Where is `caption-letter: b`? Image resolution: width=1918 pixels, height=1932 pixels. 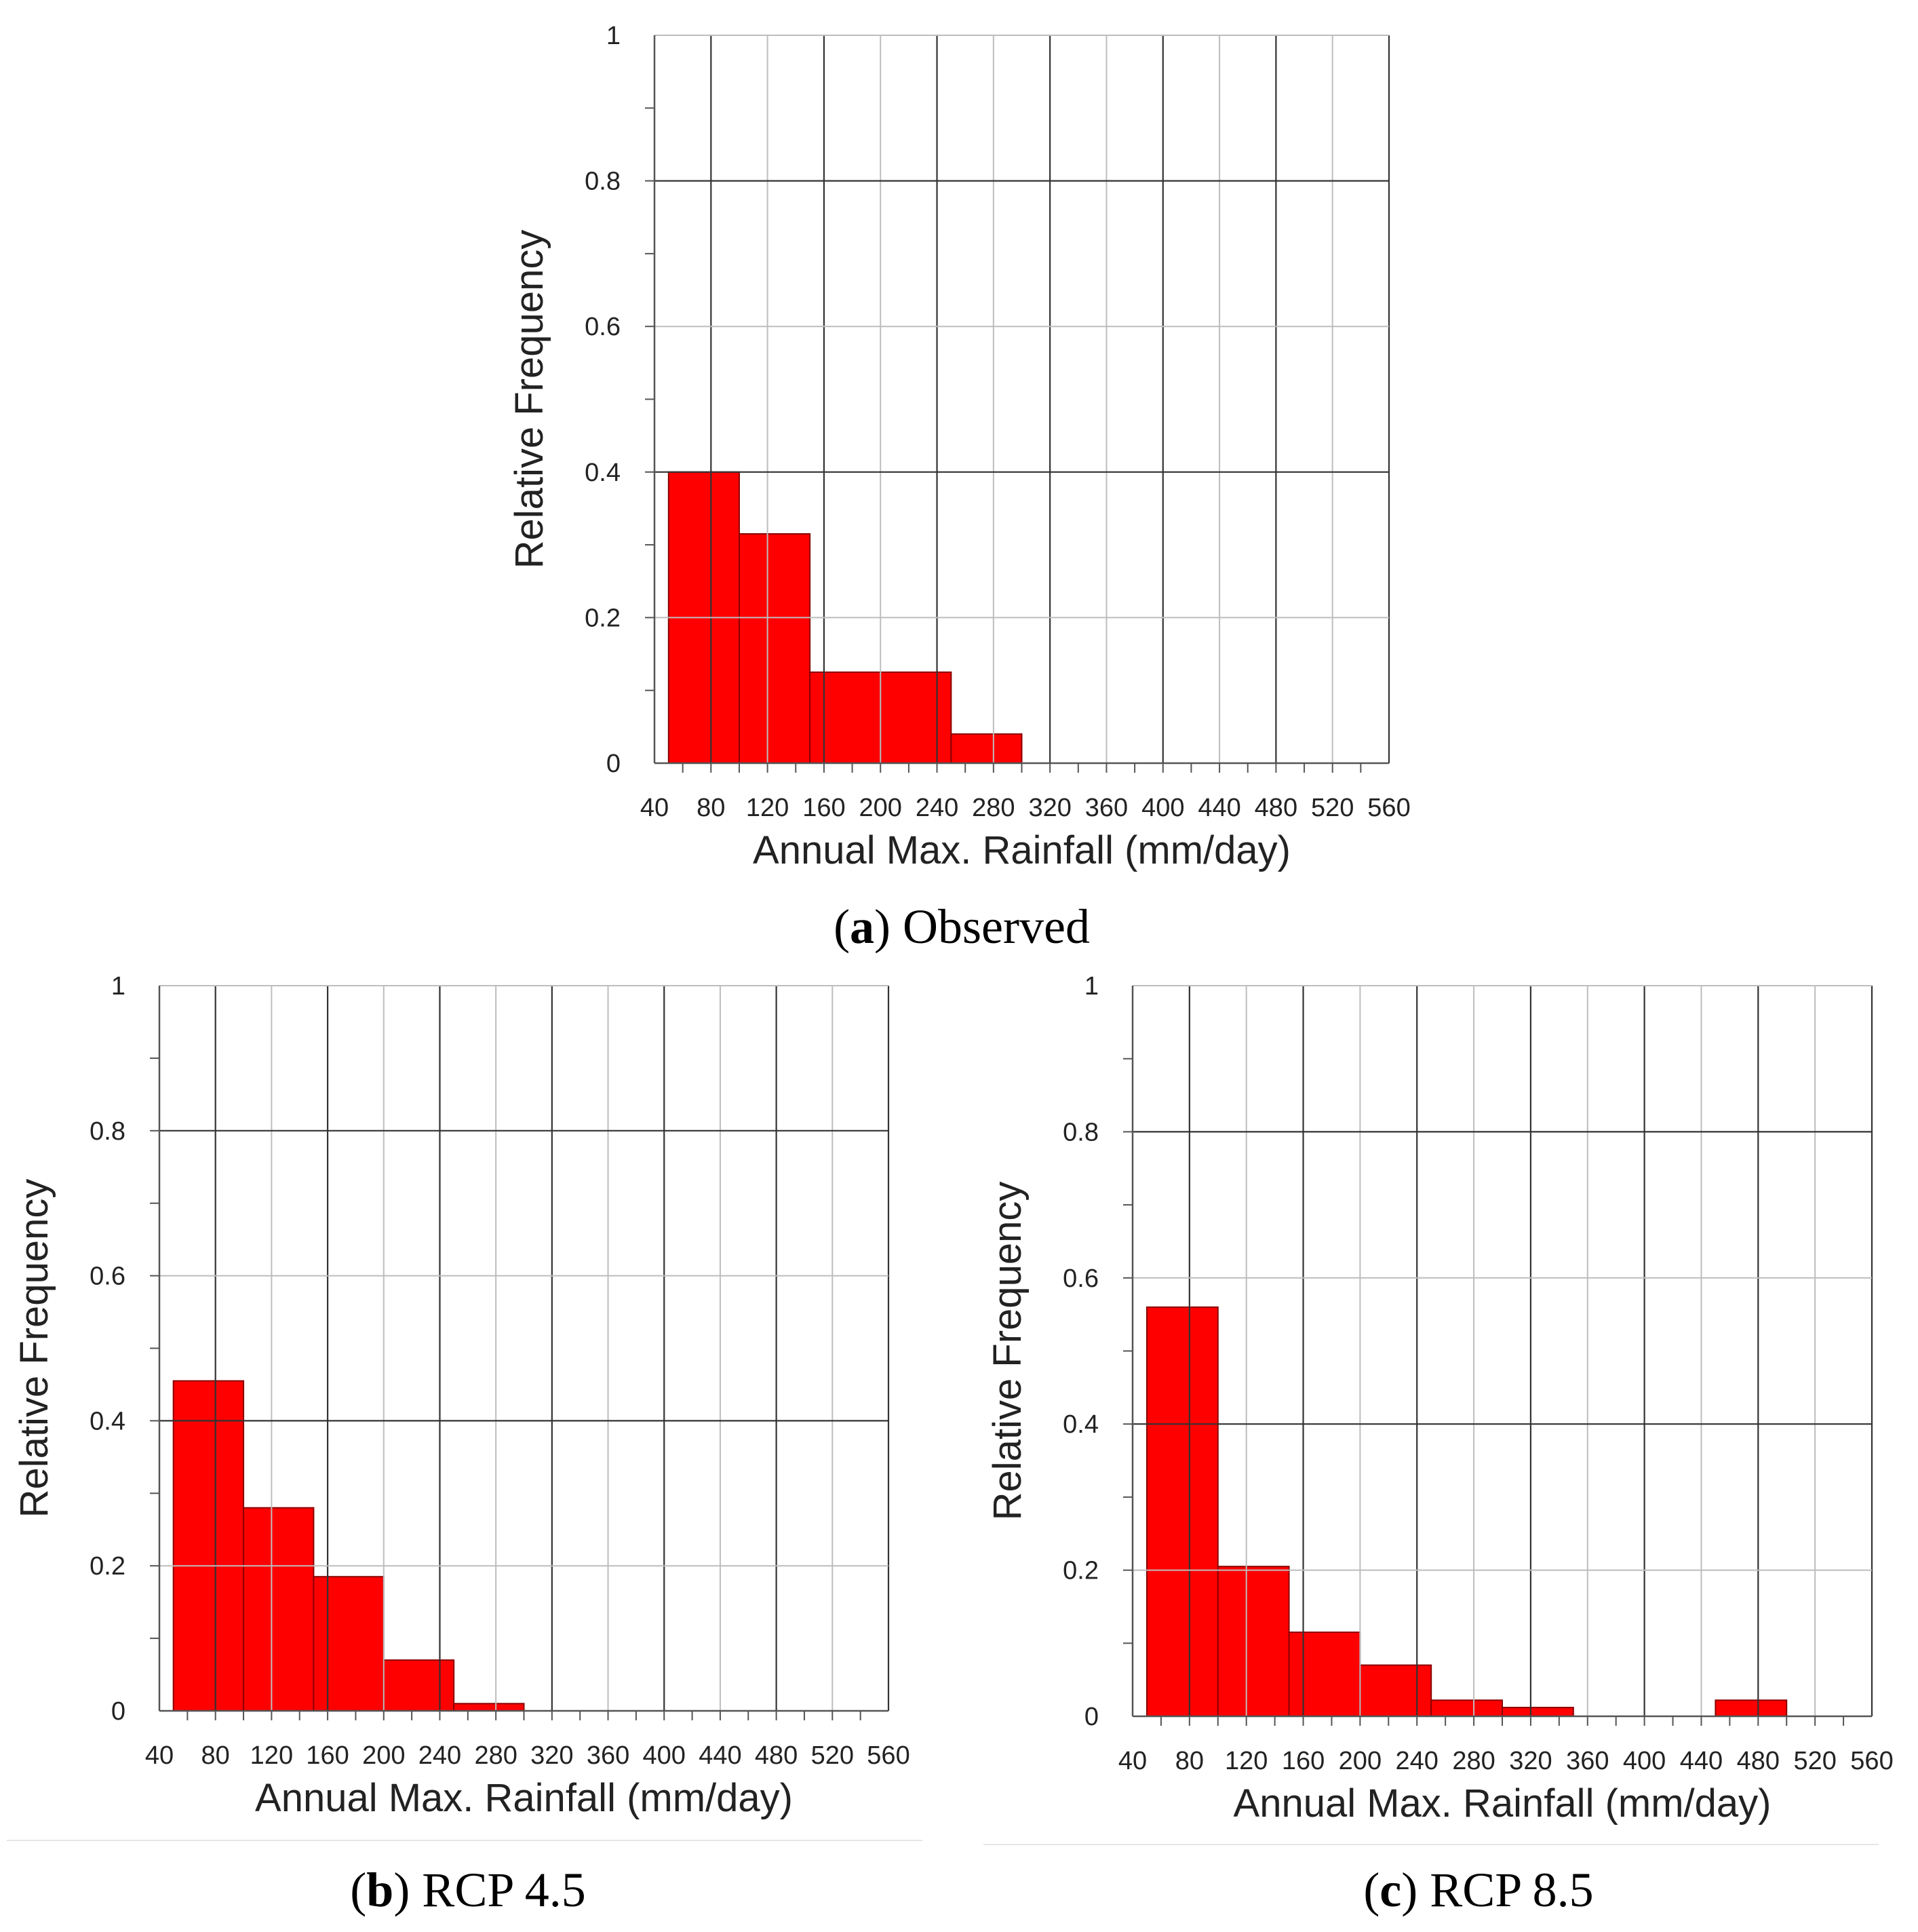
caption-letter: b is located at coordinates (380, 1890).